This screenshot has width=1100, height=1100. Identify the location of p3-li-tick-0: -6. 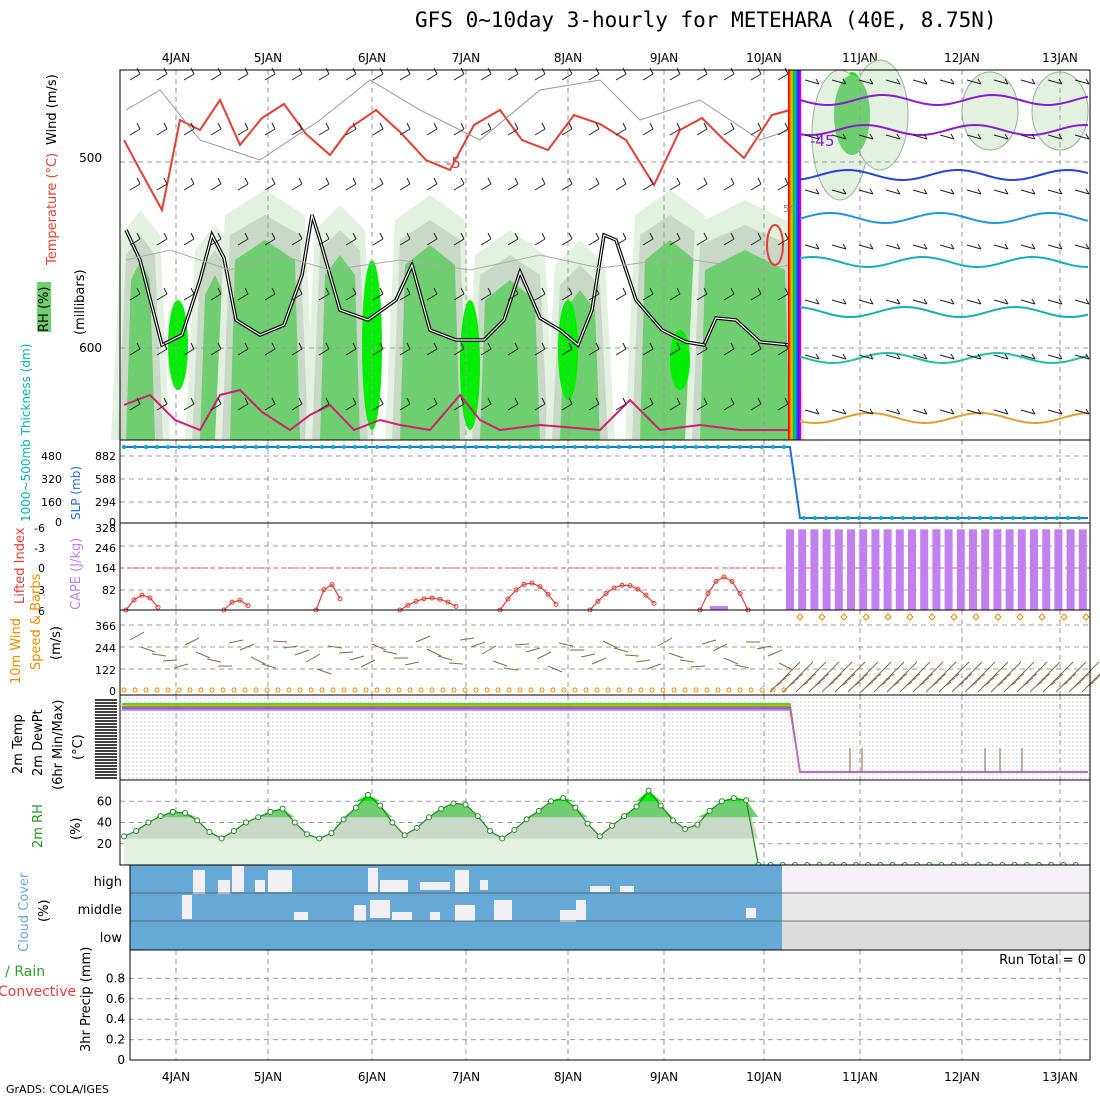
(39, 528).